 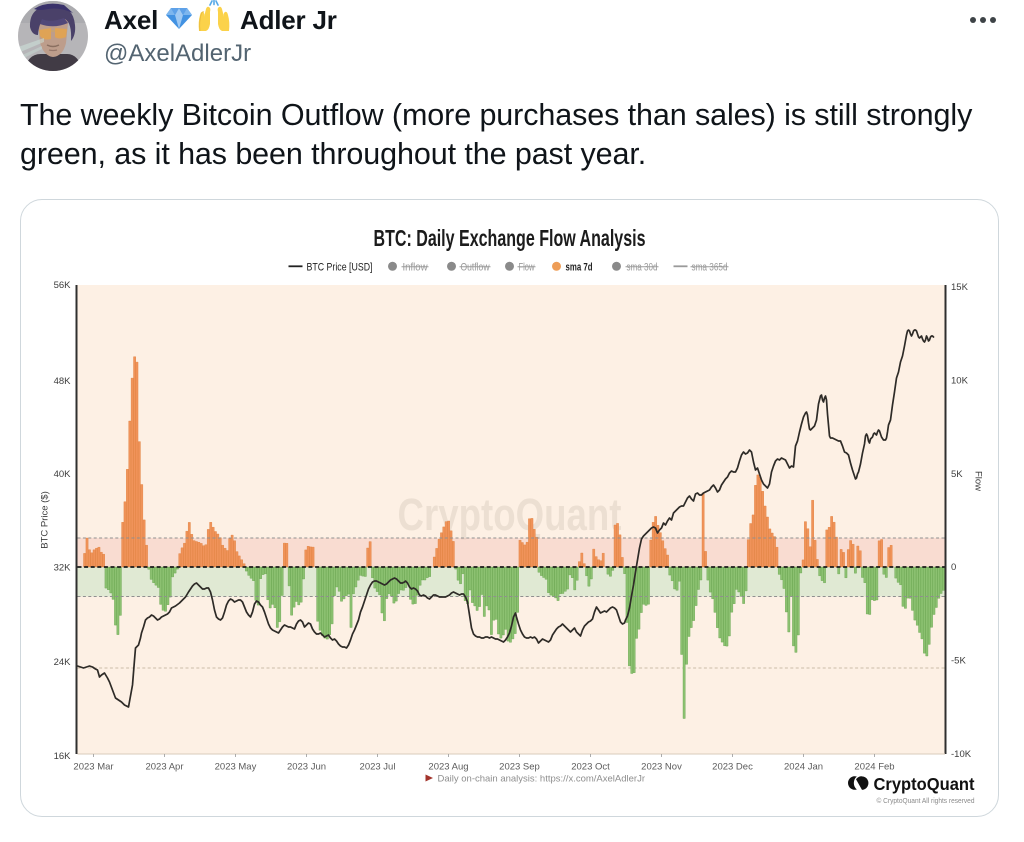 I want to click on svg-text: 2023 Sep, so click(x=519, y=767).